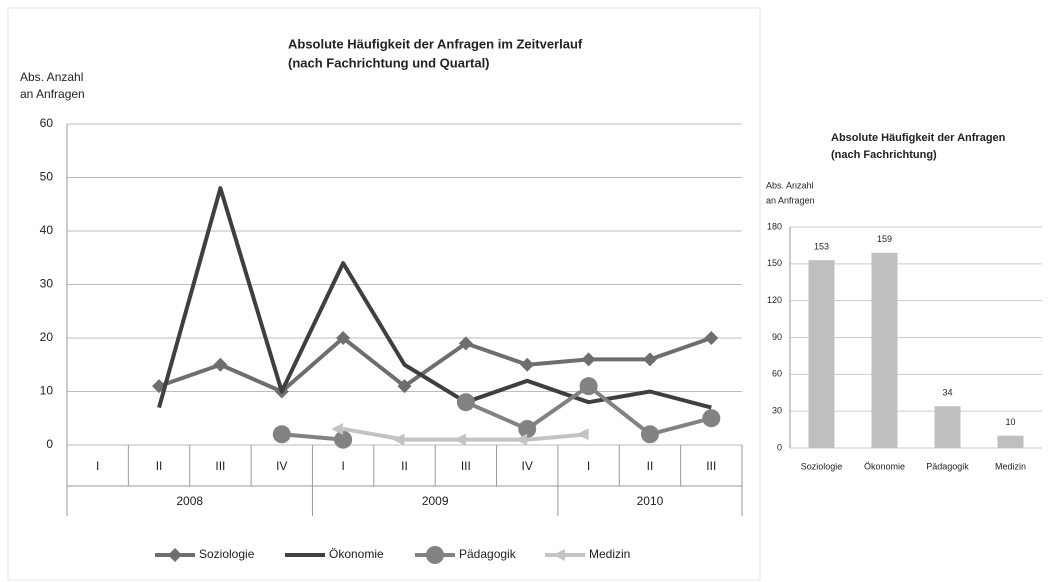  Describe the element at coordinates (488, 554) in the screenshot. I see `legend-label: Pädagogik` at that location.